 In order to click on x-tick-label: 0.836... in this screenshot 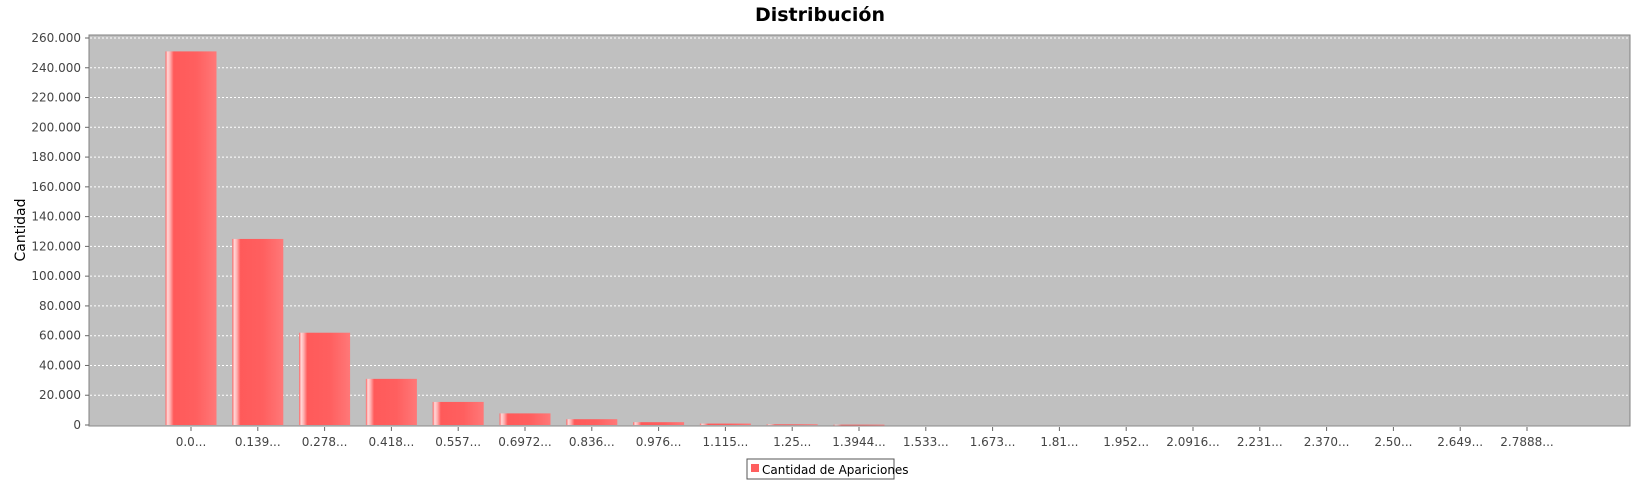, I will do `click(592, 442)`.